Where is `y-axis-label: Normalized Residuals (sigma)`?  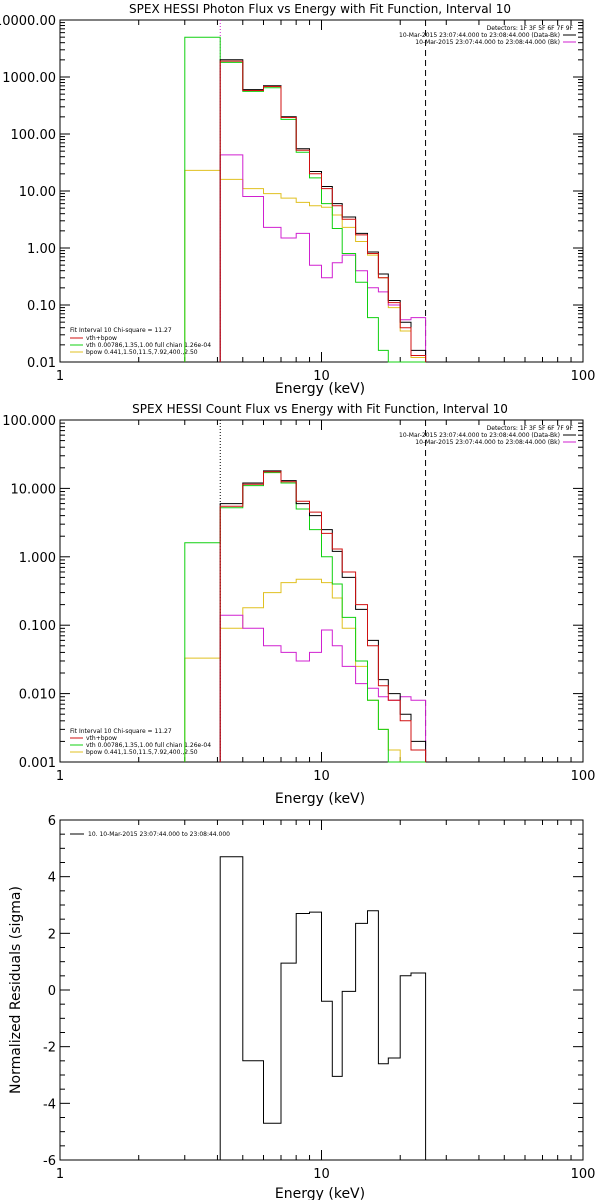 y-axis-label: Normalized Residuals (sigma) is located at coordinates (16, 990).